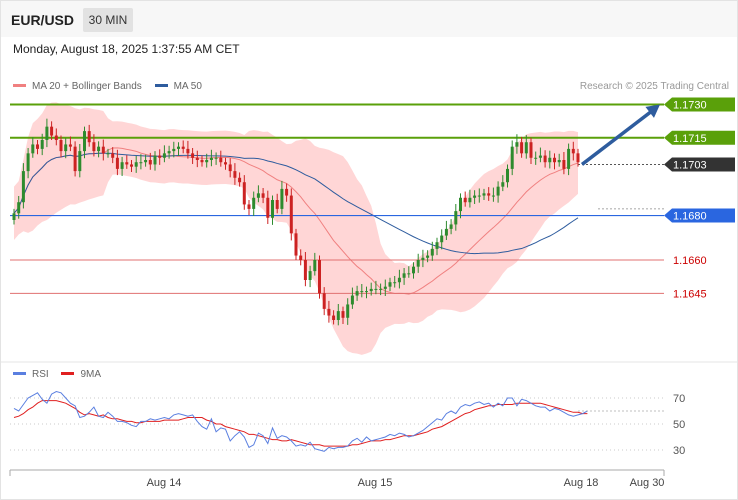 The width and height of the screenshot is (738, 500). I want to click on rsi-swatch, so click(19, 373).